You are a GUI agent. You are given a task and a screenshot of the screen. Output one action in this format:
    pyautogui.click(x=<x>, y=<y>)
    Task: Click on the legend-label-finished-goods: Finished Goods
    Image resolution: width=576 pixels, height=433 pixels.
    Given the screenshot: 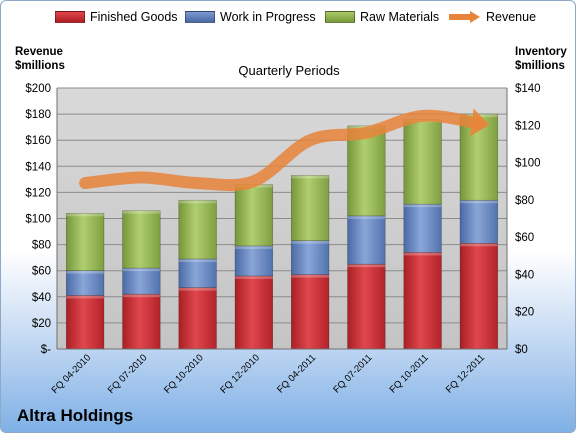 What is the action you would take?
    pyautogui.click(x=134, y=17)
    